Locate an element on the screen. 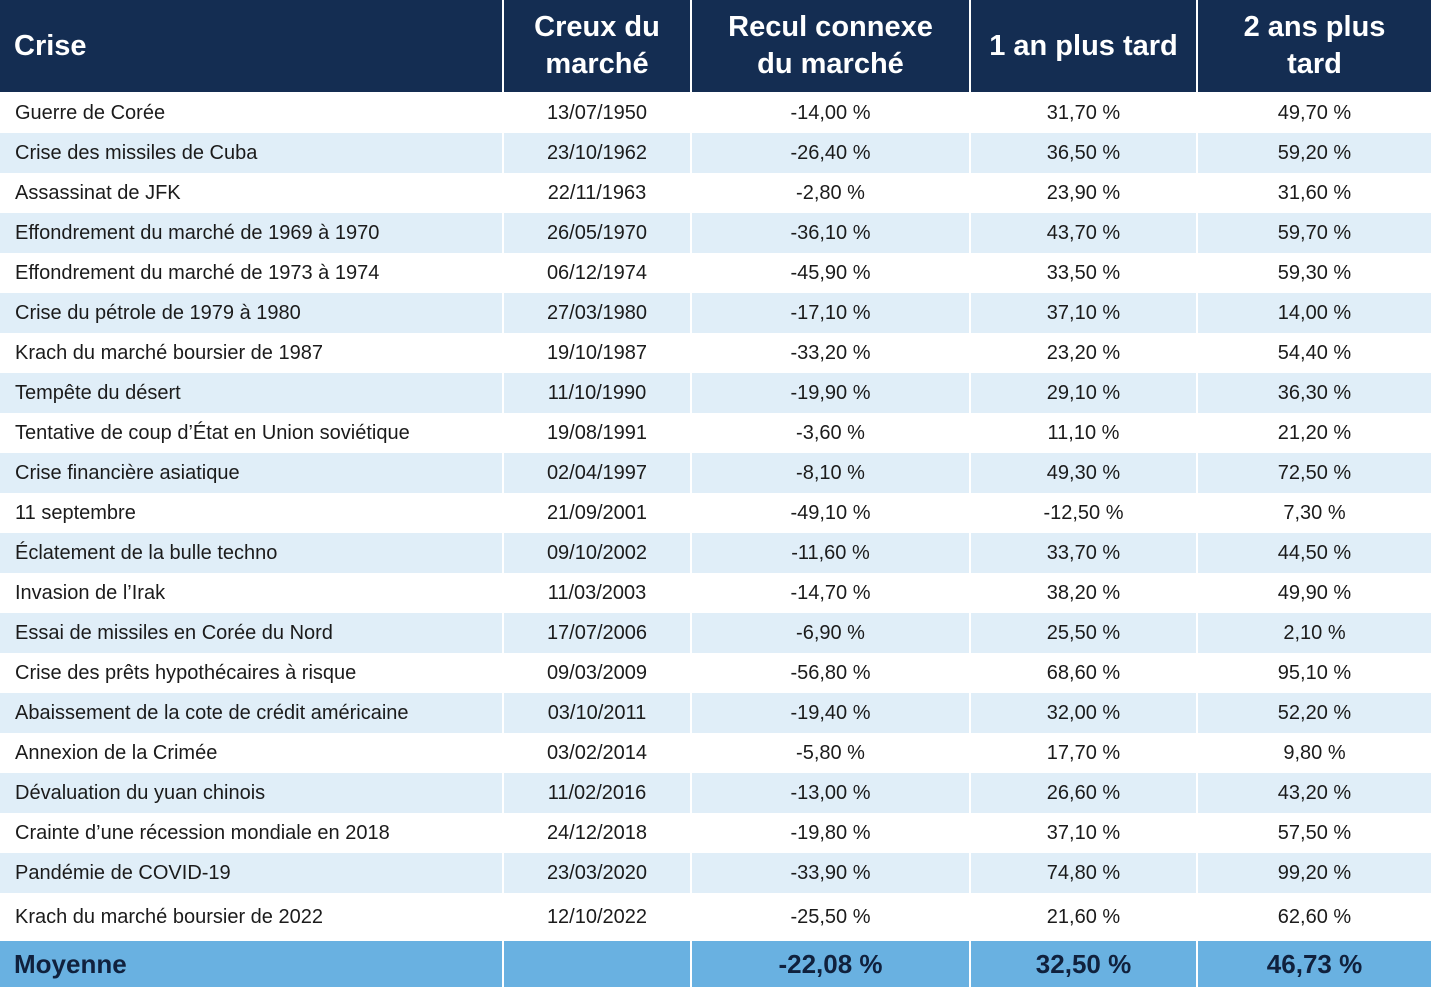 This screenshot has height=987, width=1431. cell-recul-connexe: -25,50 % is located at coordinates (831, 917).